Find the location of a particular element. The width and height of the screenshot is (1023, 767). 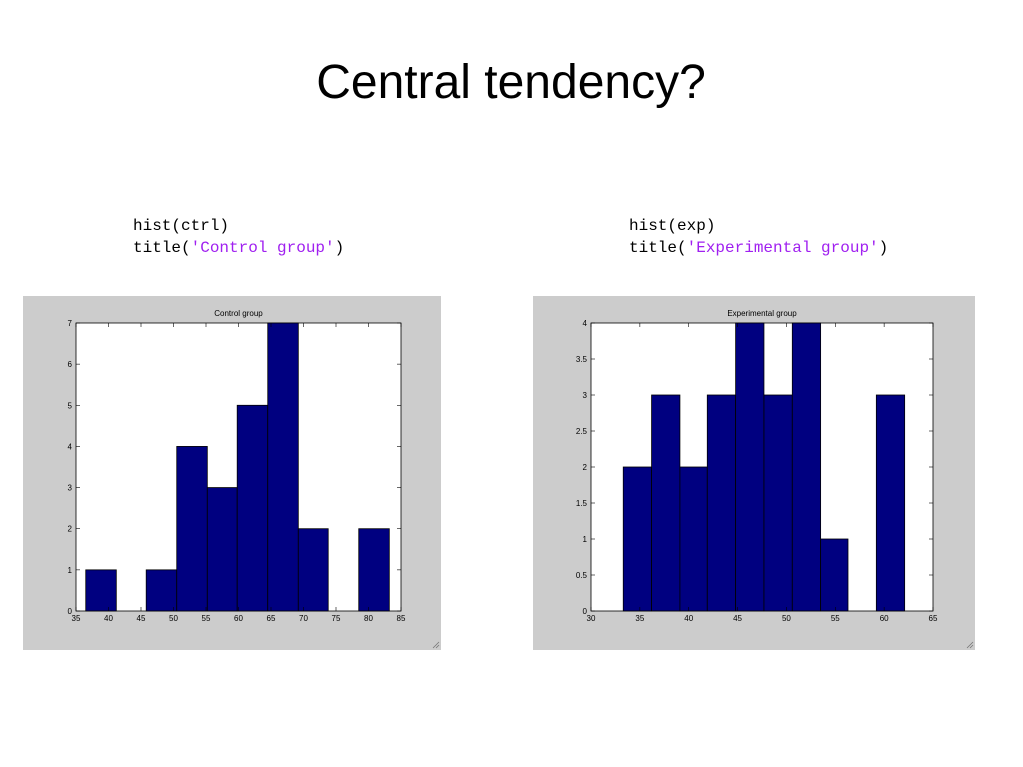

code-line: title('Experimental group') is located at coordinates (758, 248).